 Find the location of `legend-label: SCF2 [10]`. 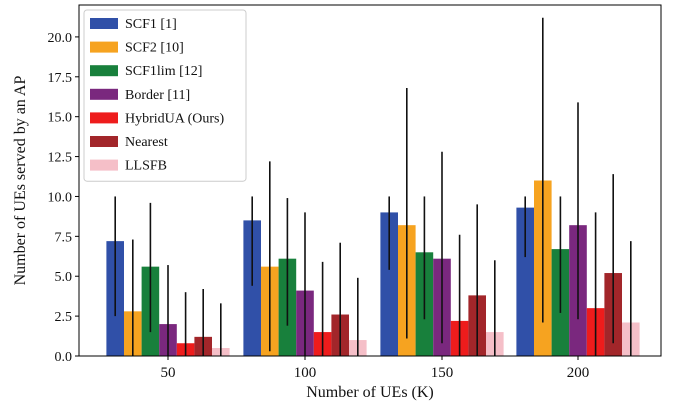

legend-label: SCF2 [10] is located at coordinates (154, 48).